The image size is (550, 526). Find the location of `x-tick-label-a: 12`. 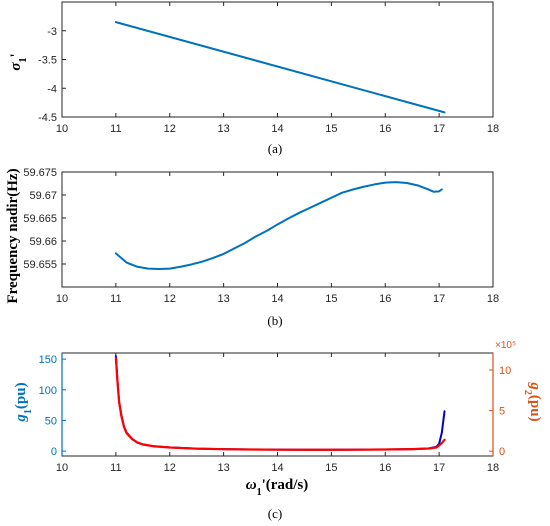

x-tick-label-a: 12 is located at coordinates (170, 129).